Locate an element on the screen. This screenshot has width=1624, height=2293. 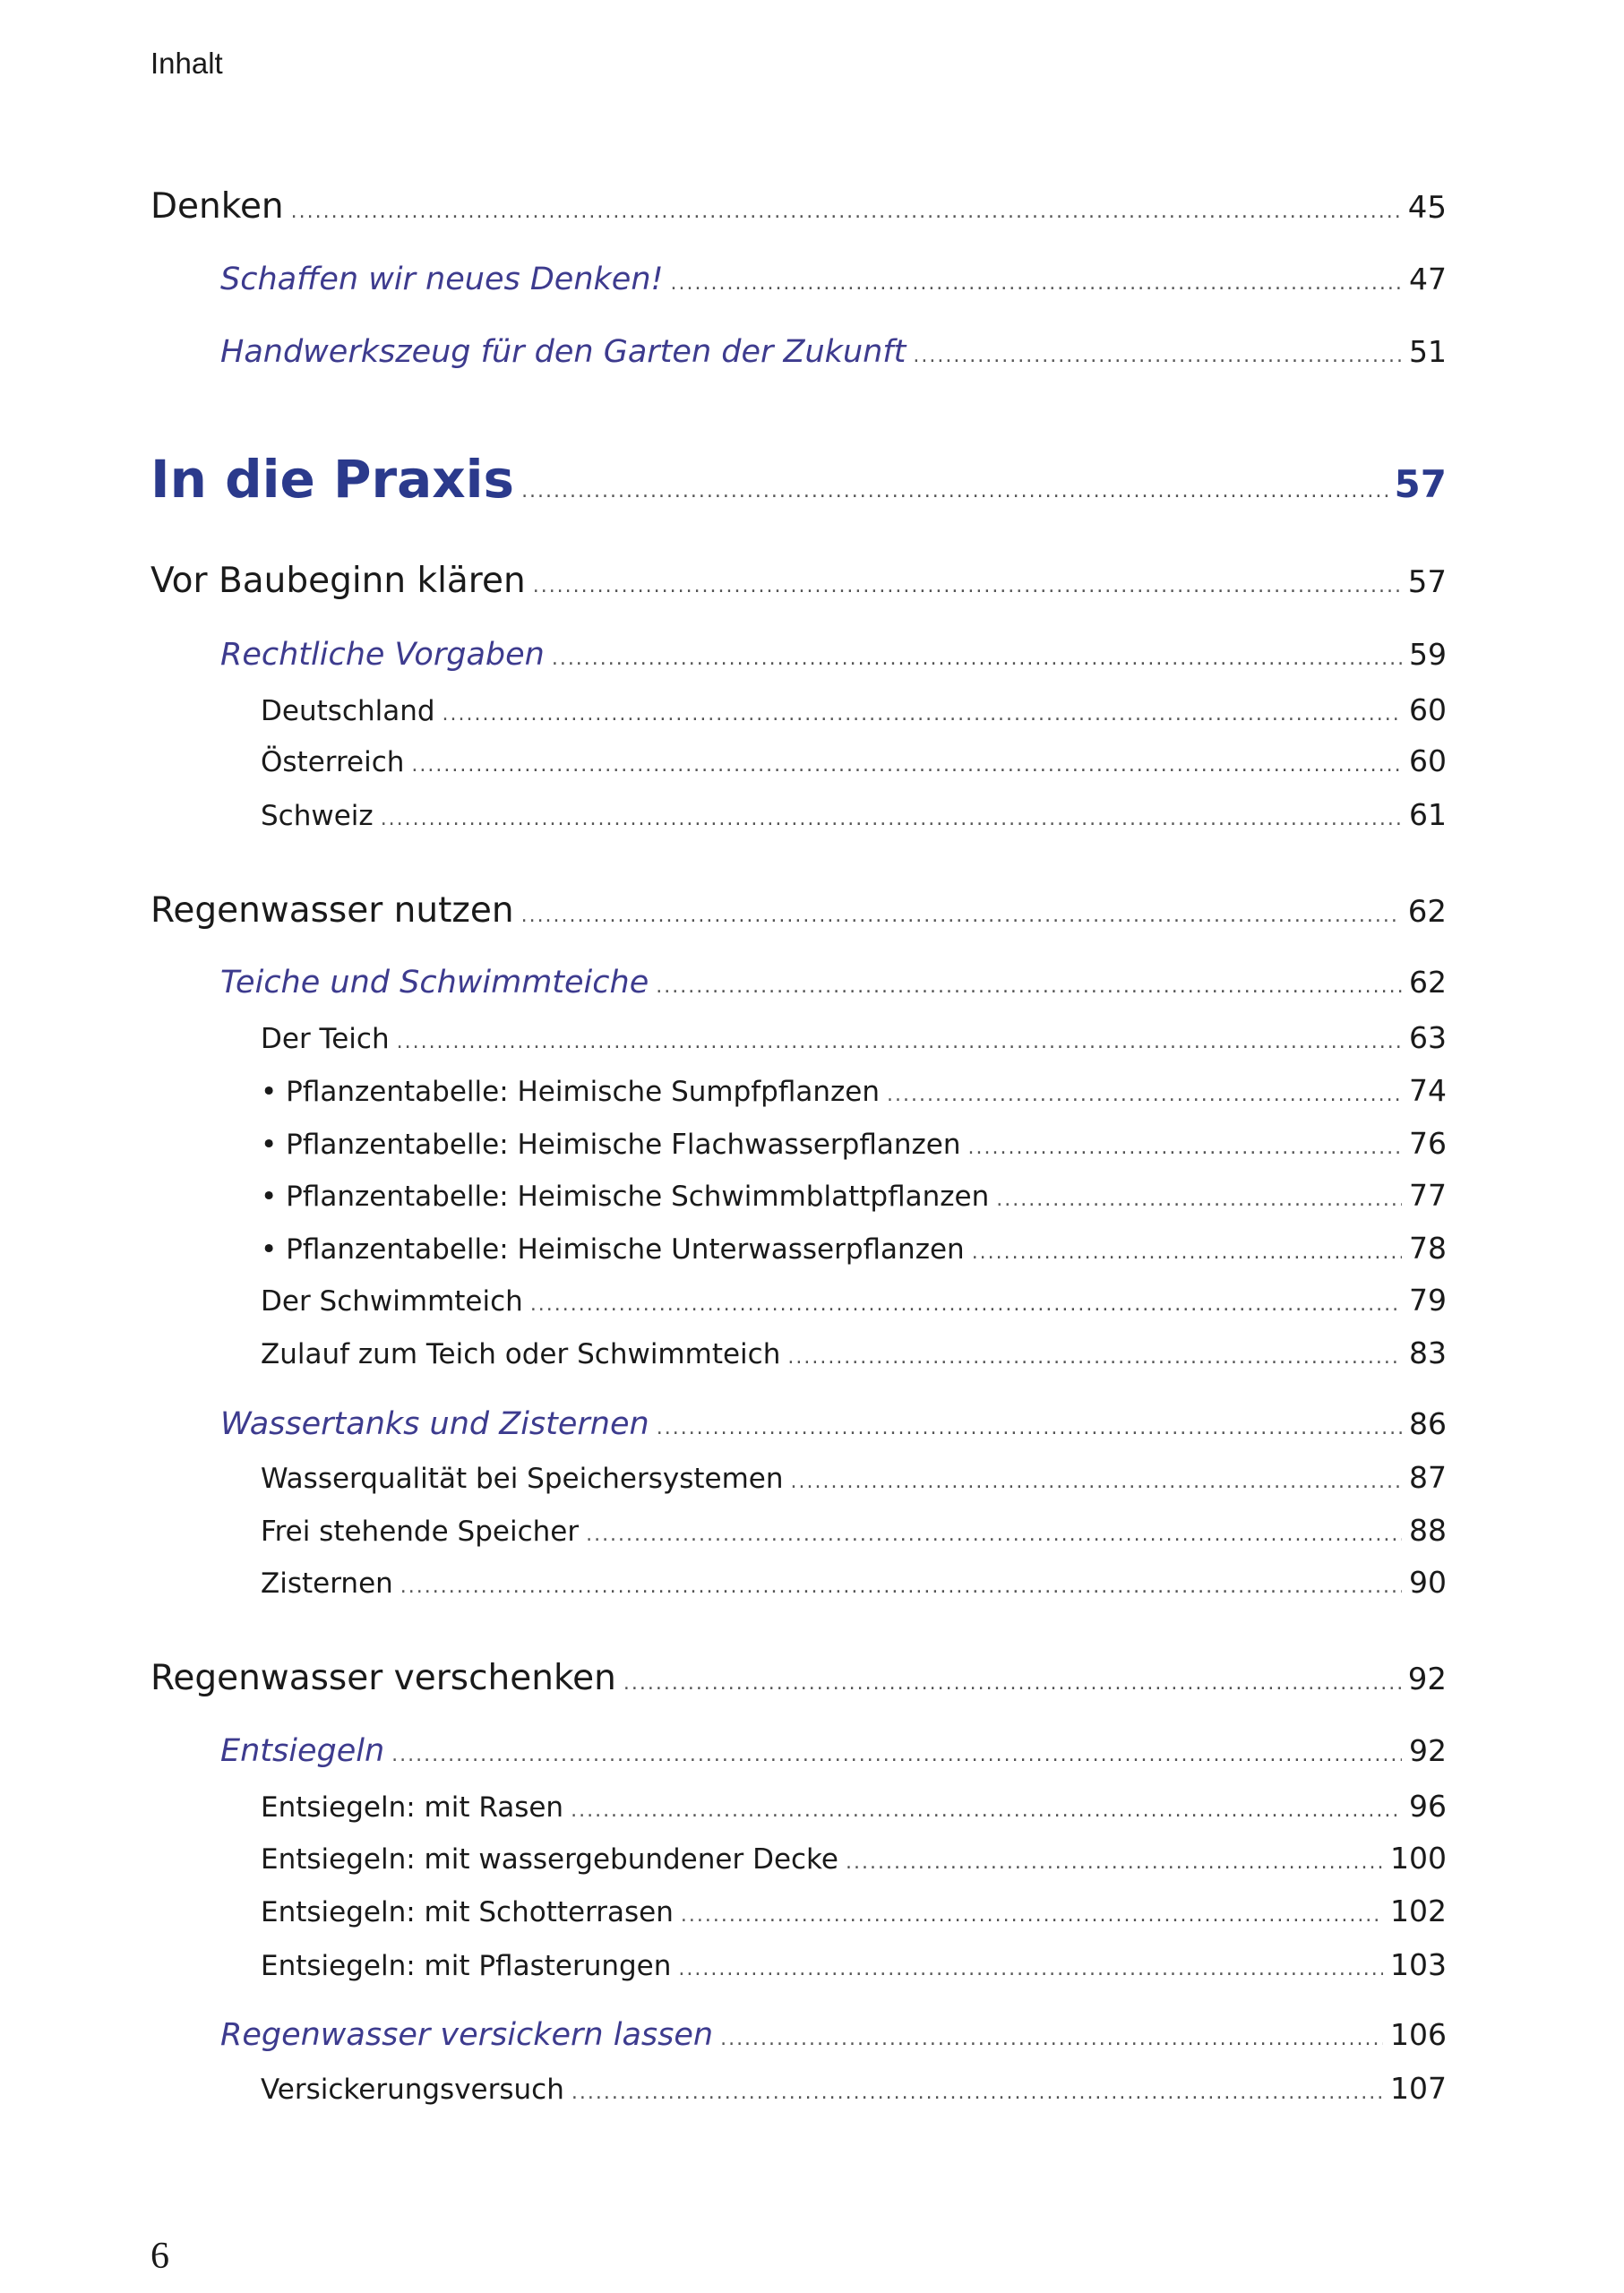
toc-entry: Wasserqualität bei Speichersystemen 87 is located at coordinates (854, 1477).